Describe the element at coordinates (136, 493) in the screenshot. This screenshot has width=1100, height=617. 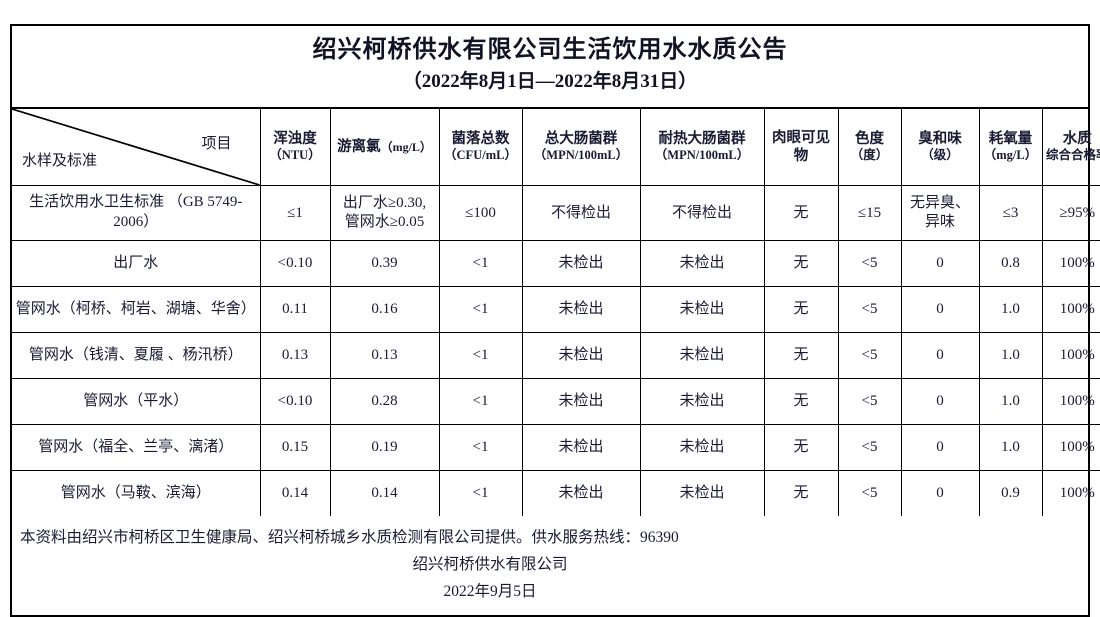
I see `sample-name: 管网水（马鞍、滨海）` at that location.